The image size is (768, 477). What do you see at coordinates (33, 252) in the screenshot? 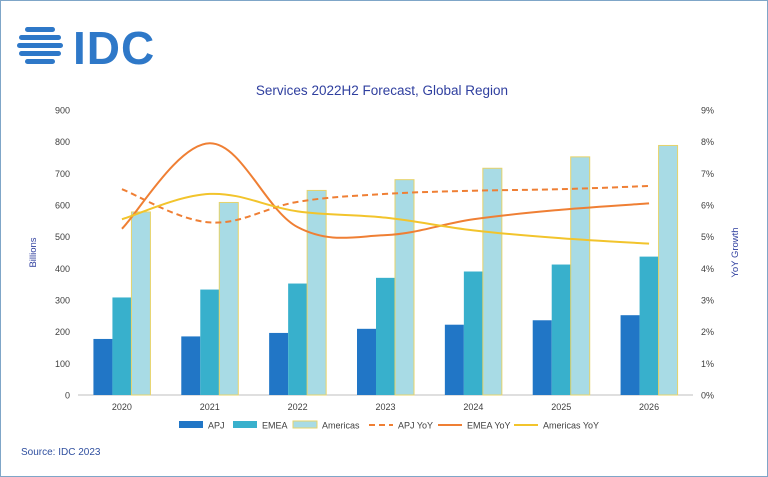
I see `y-axis-title: Billions` at bounding box center [33, 252].